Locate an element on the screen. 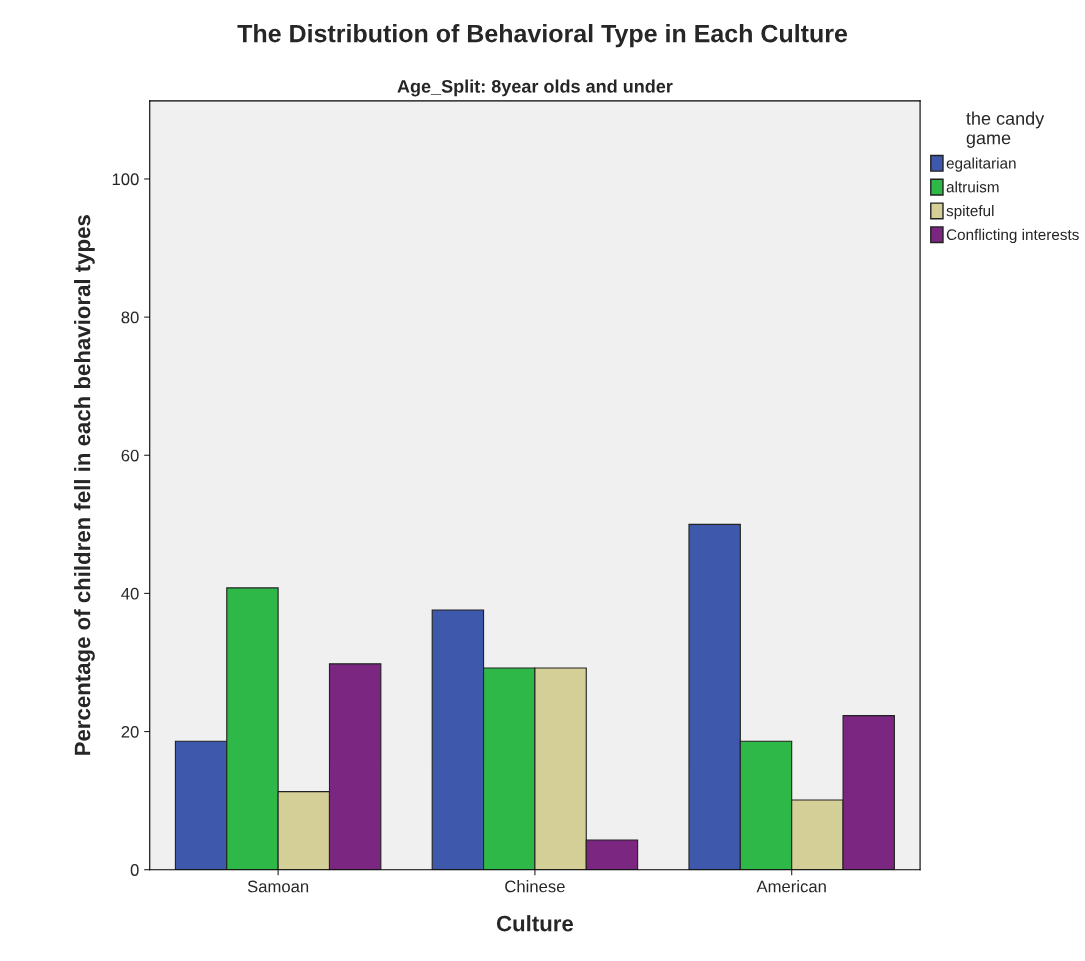  chart-subtitle: Age_Split: 8year olds and under is located at coordinates (535, 88).